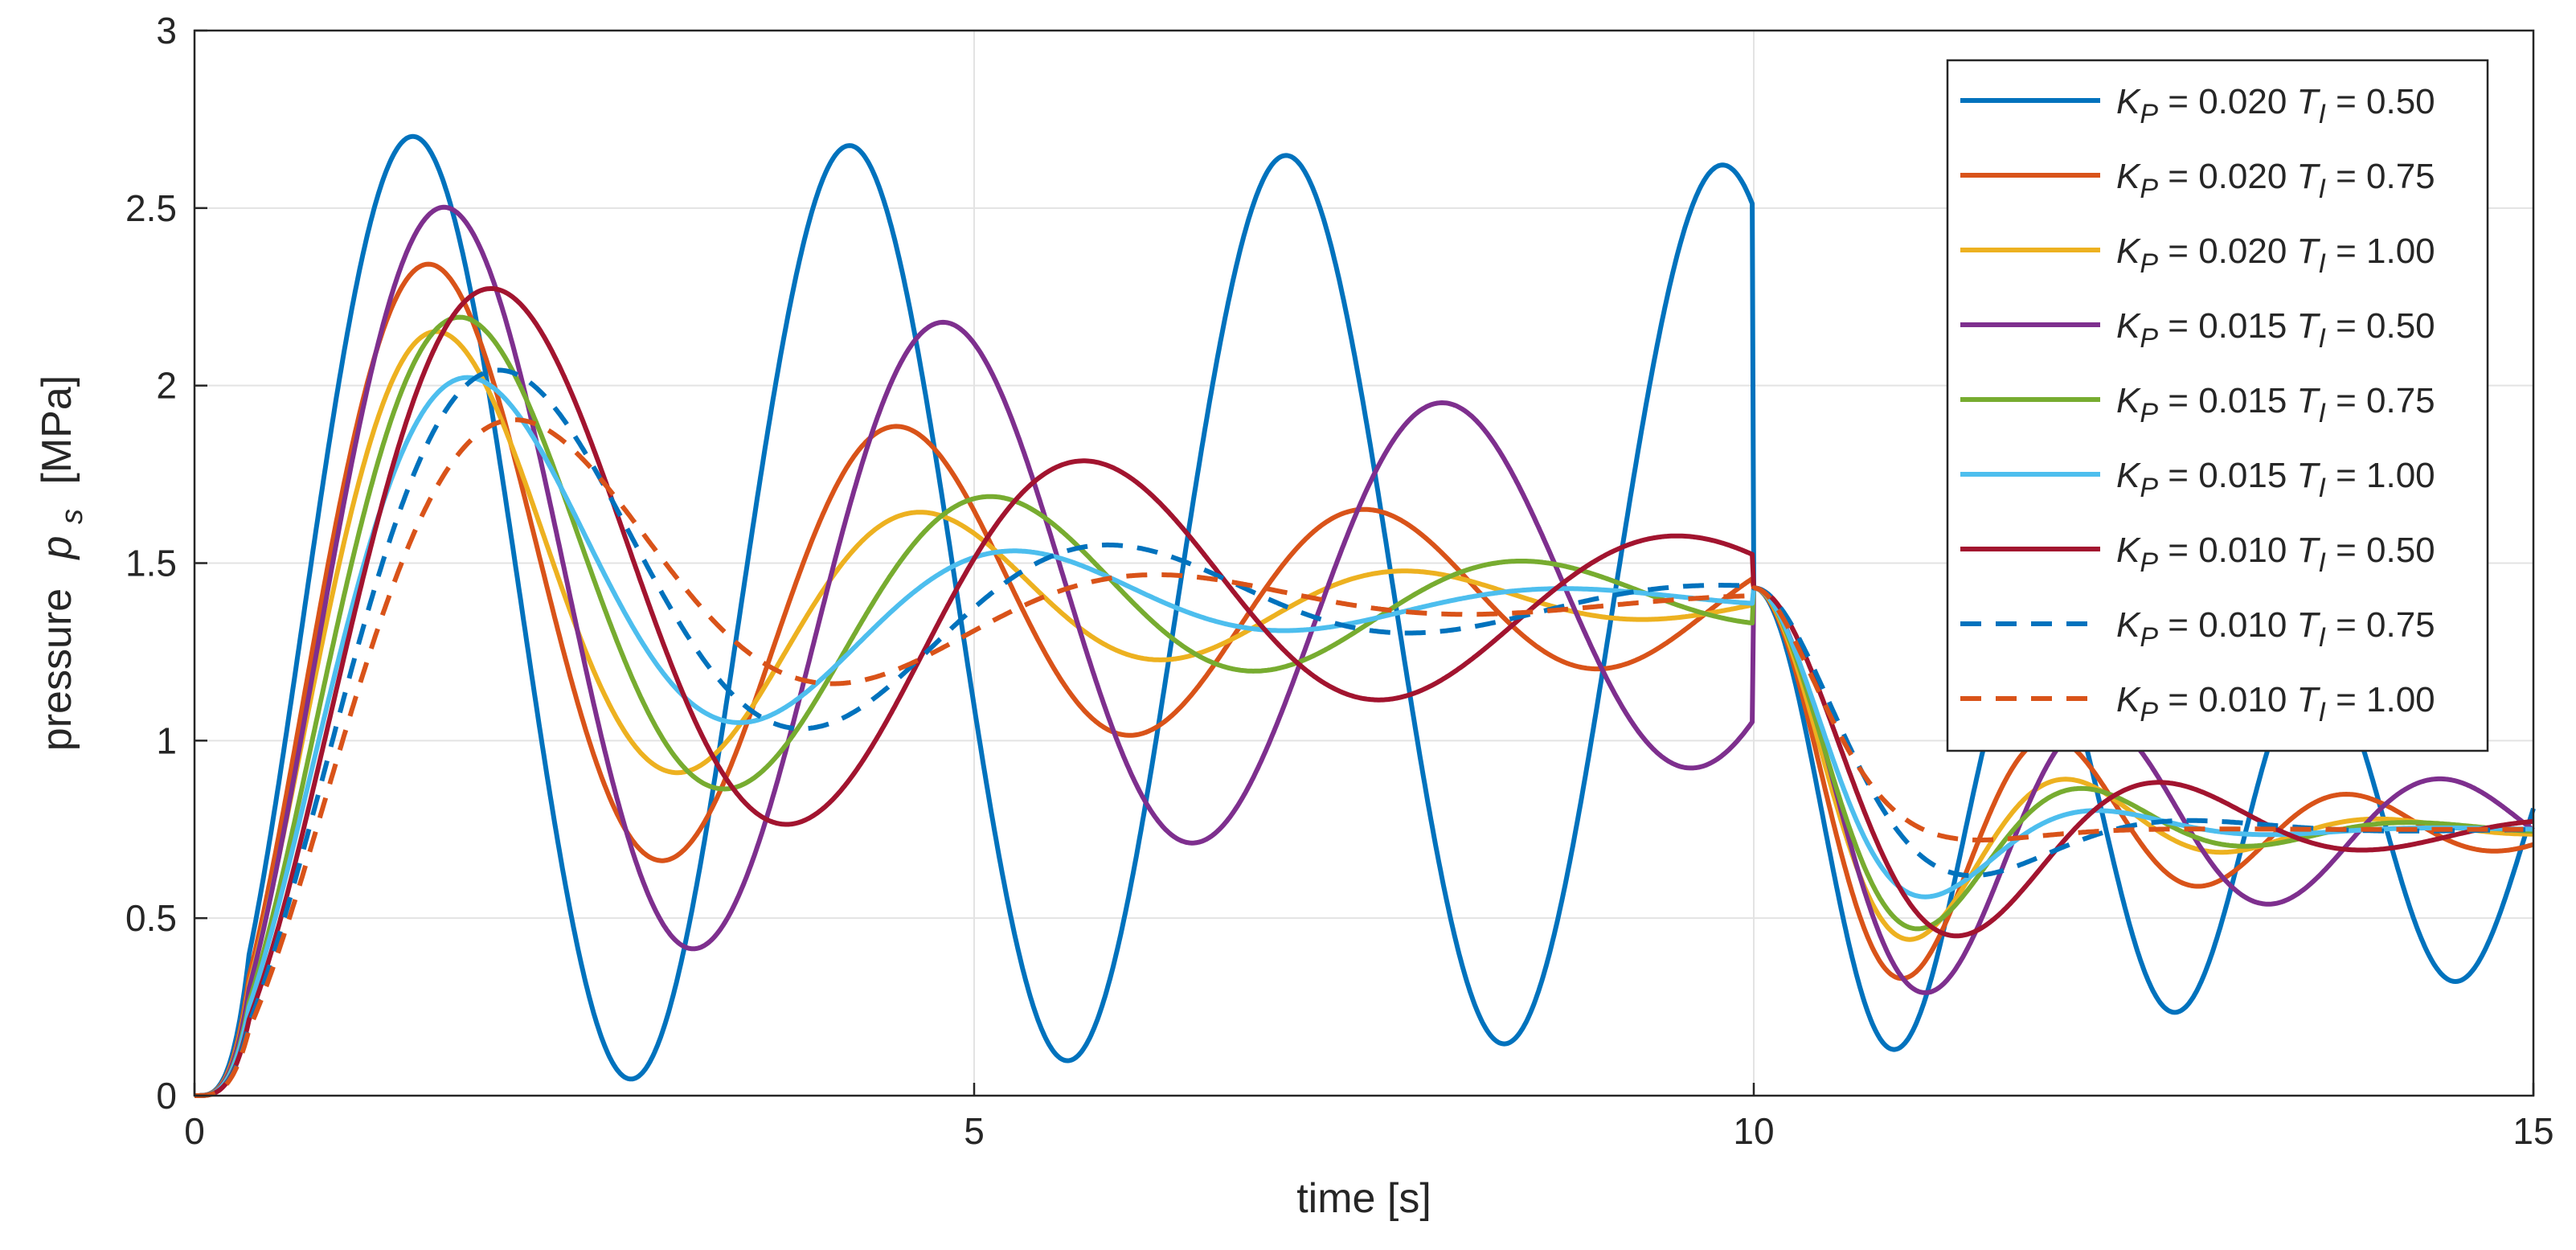  What do you see at coordinates (57, 430) in the screenshot?
I see `y-axis-label-unit: [MPa]` at bounding box center [57, 430].